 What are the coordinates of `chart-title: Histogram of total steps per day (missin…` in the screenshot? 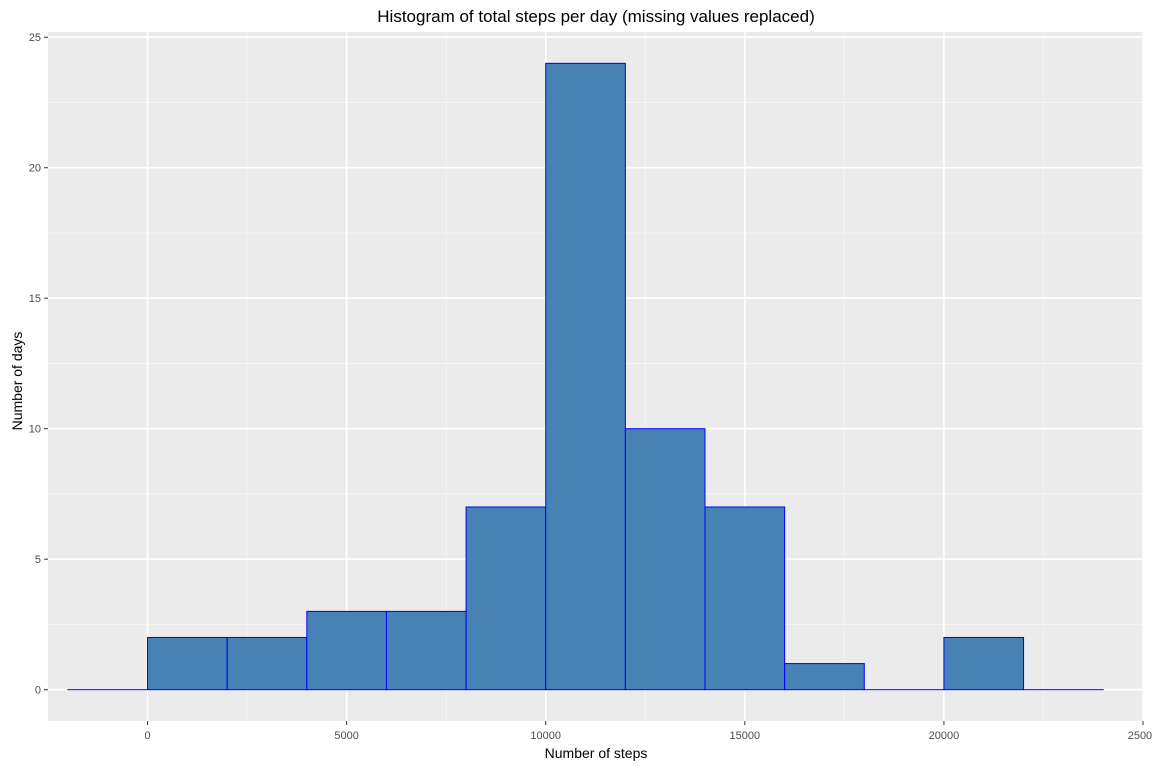 It's located at (595, 16).